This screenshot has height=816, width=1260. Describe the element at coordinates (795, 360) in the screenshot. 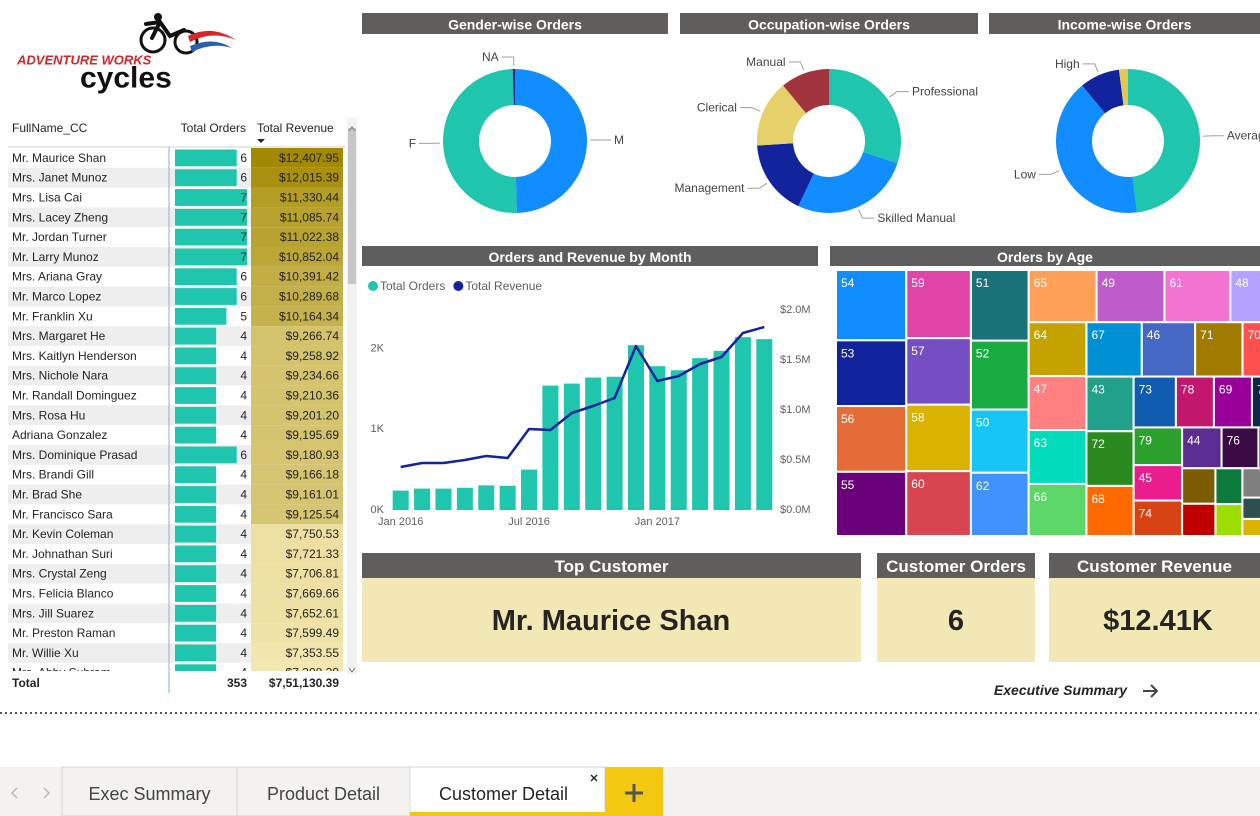

I see `y2-tick-label: $1.5M` at that location.